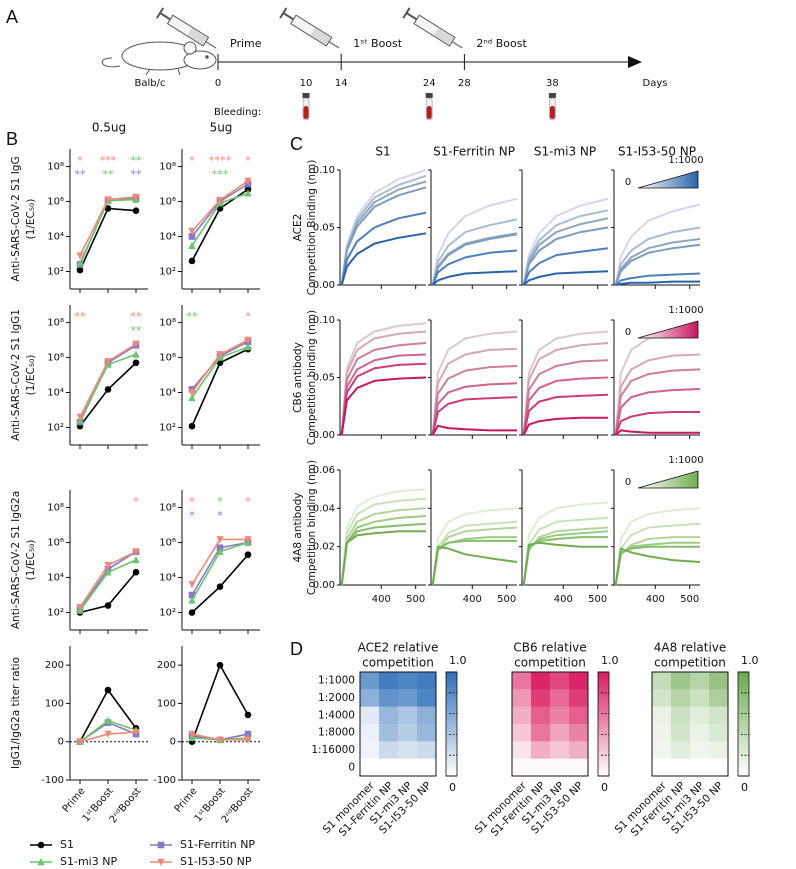 This screenshot has height=869, width=796. What do you see at coordinates (108, 580) in the screenshot?
I see `series-line` at bounding box center [108, 580].